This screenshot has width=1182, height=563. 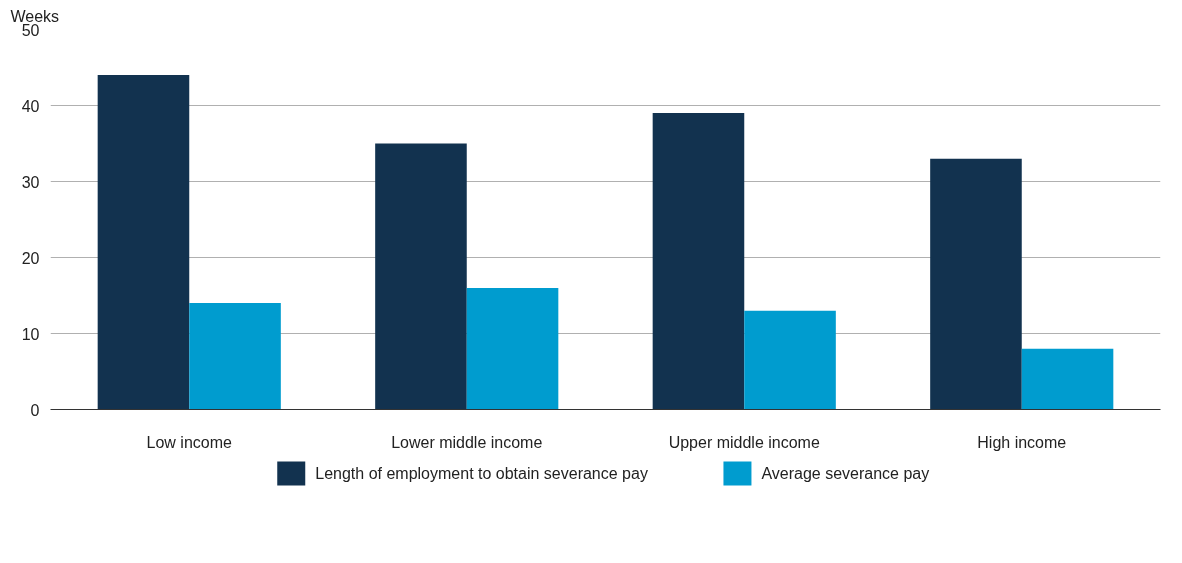 I want to click on y-tick-label: 30, so click(x=30, y=182).